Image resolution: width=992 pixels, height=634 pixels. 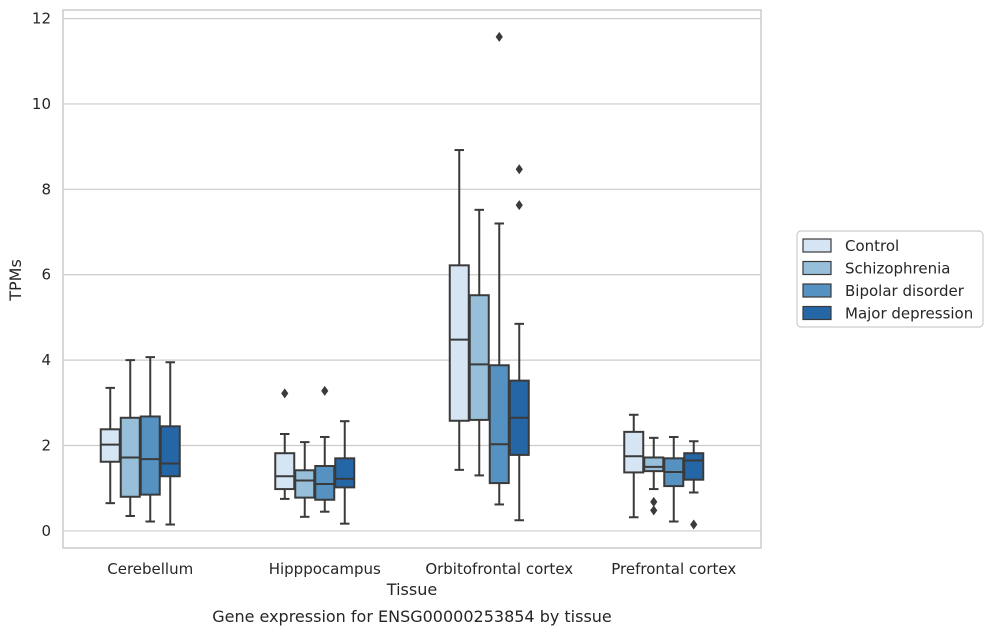 What do you see at coordinates (150, 569) in the screenshot?
I see `x-tick-label: Cerebellum` at bounding box center [150, 569].